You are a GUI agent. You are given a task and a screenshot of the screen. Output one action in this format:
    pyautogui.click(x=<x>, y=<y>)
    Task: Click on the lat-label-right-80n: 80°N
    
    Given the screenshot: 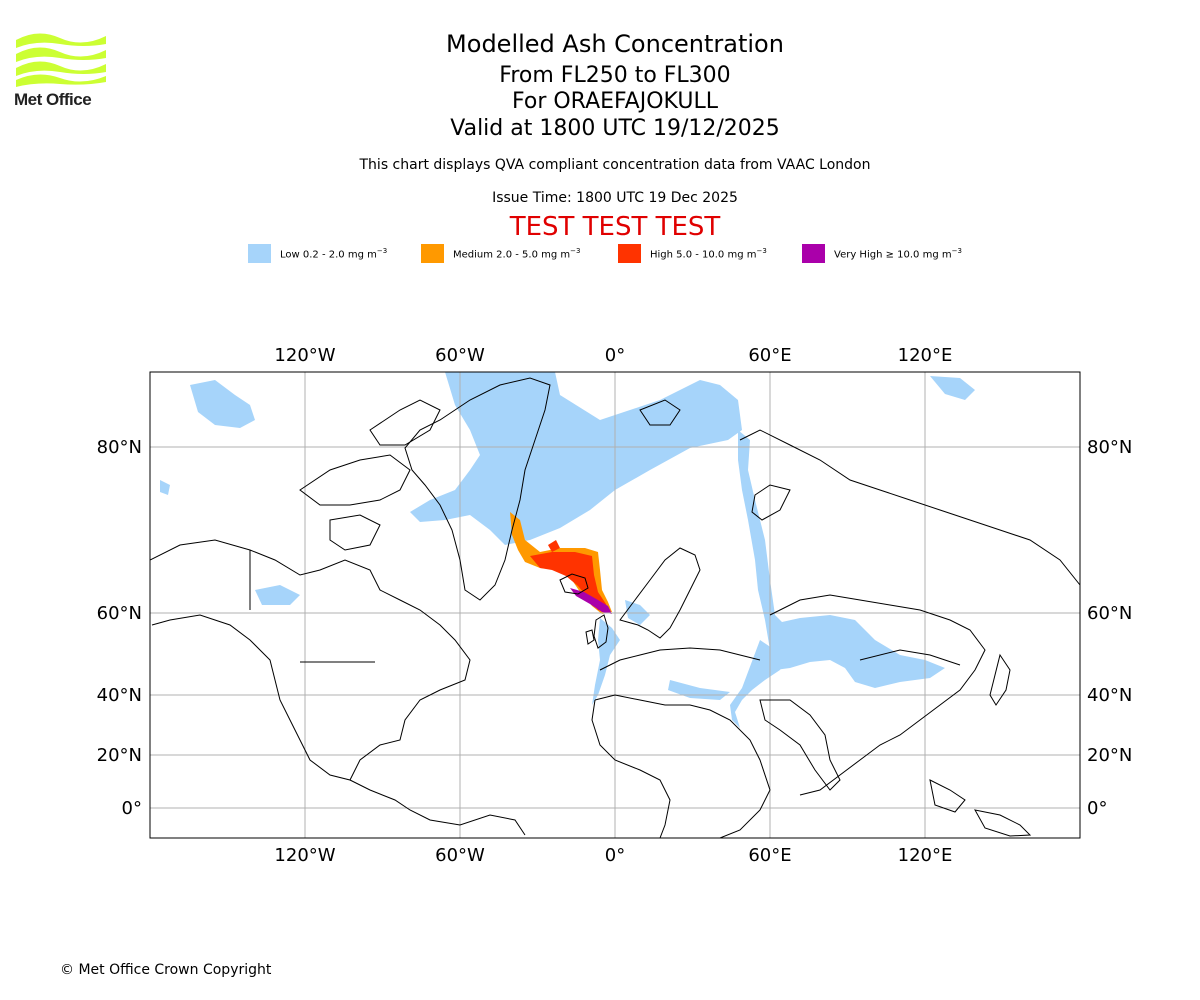 What is the action you would take?
    pyautogui.click(x=1109, y=447)
    